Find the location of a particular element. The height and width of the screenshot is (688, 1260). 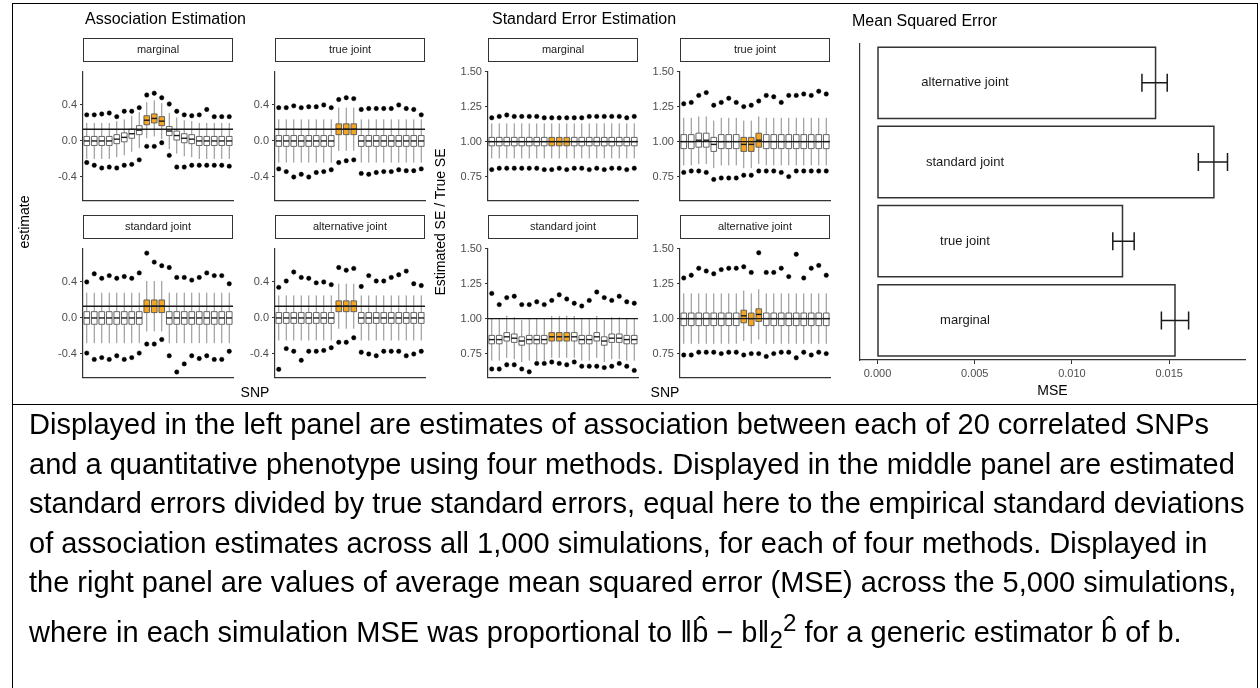

y-tick-label: true joint is located at coordinates (965, 240).